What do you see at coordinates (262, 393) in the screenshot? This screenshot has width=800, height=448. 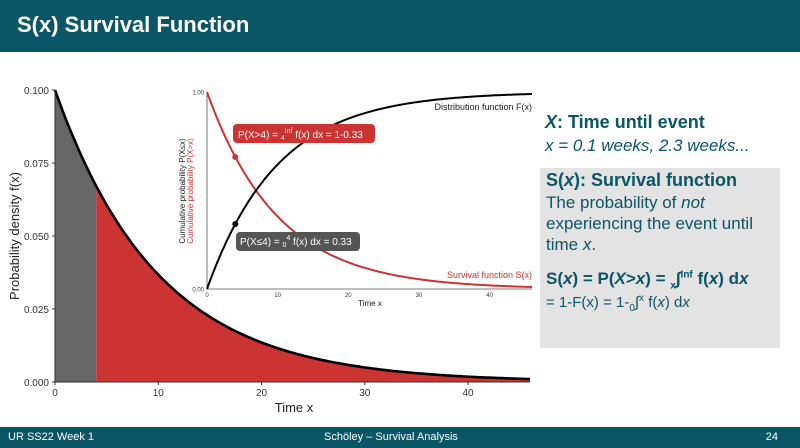 I see `density-x-tick-label: 20` at bounding box center [262, 393].